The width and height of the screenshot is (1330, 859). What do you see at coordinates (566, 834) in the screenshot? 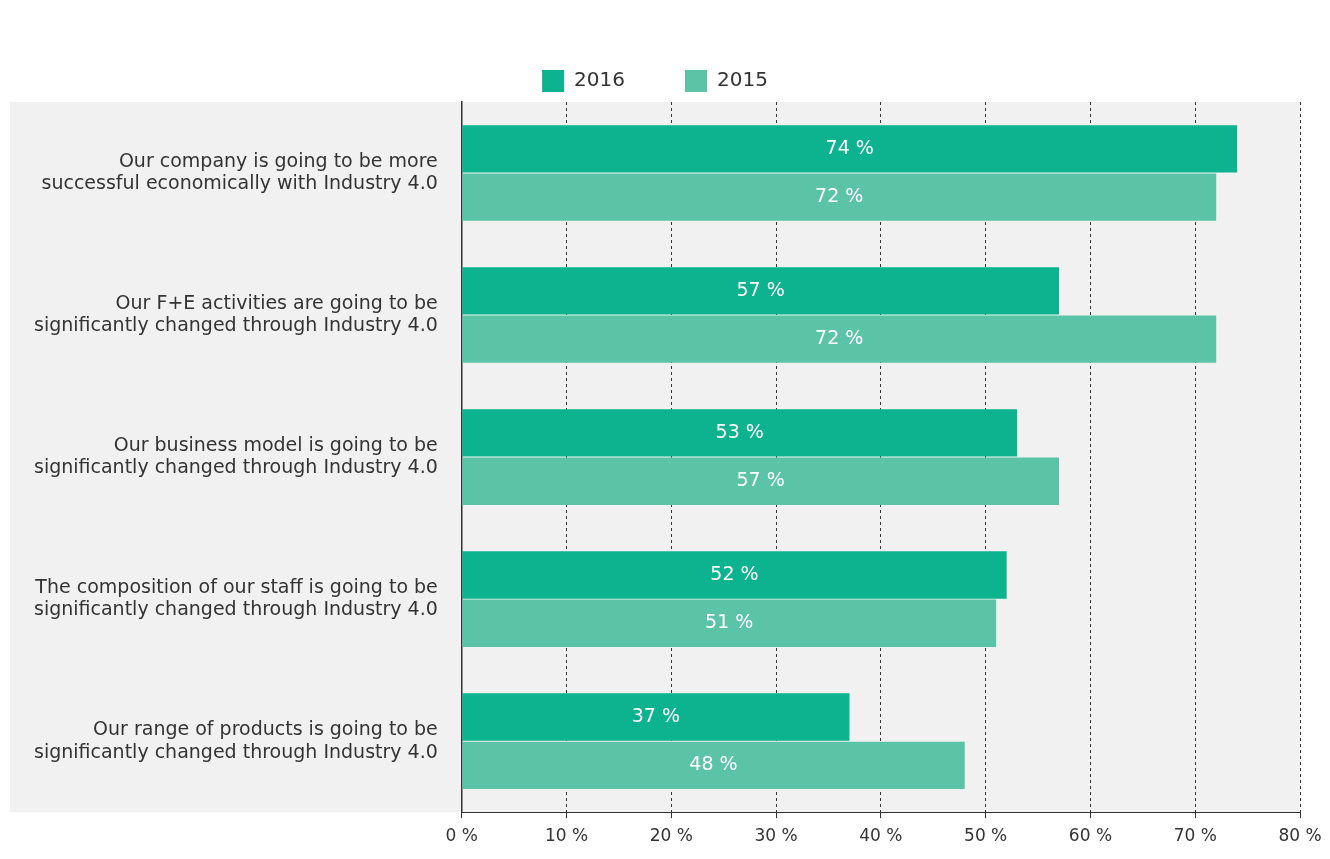
I see `x-tick-label: 10 %` at bounding box center [566, 834].